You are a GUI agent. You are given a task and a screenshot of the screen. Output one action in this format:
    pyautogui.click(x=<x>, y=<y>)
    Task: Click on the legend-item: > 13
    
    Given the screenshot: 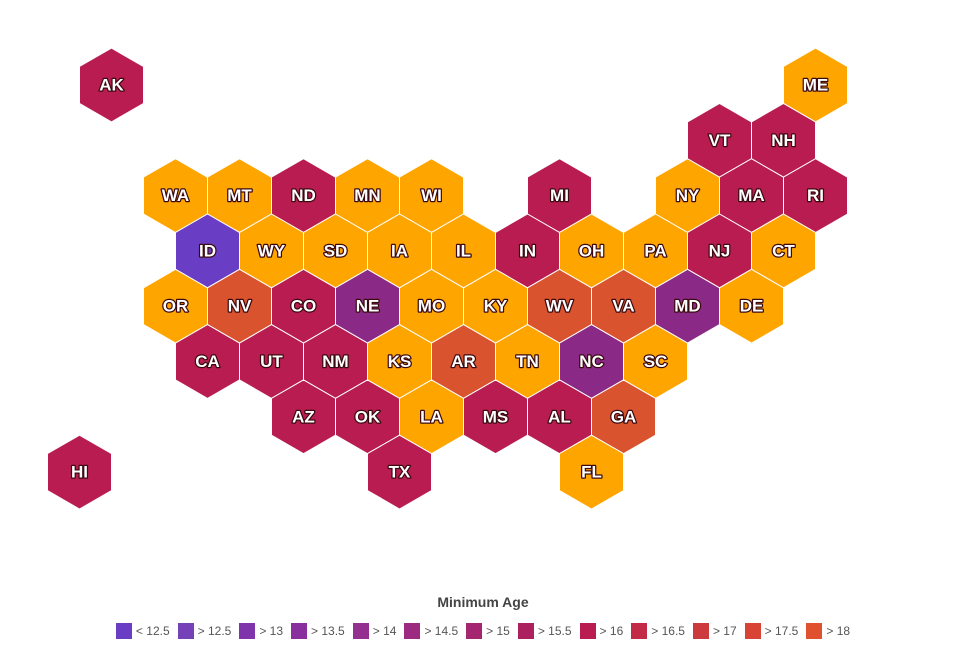 What is the action you would take?
    pyautogui.click(x=261, y=631)
    